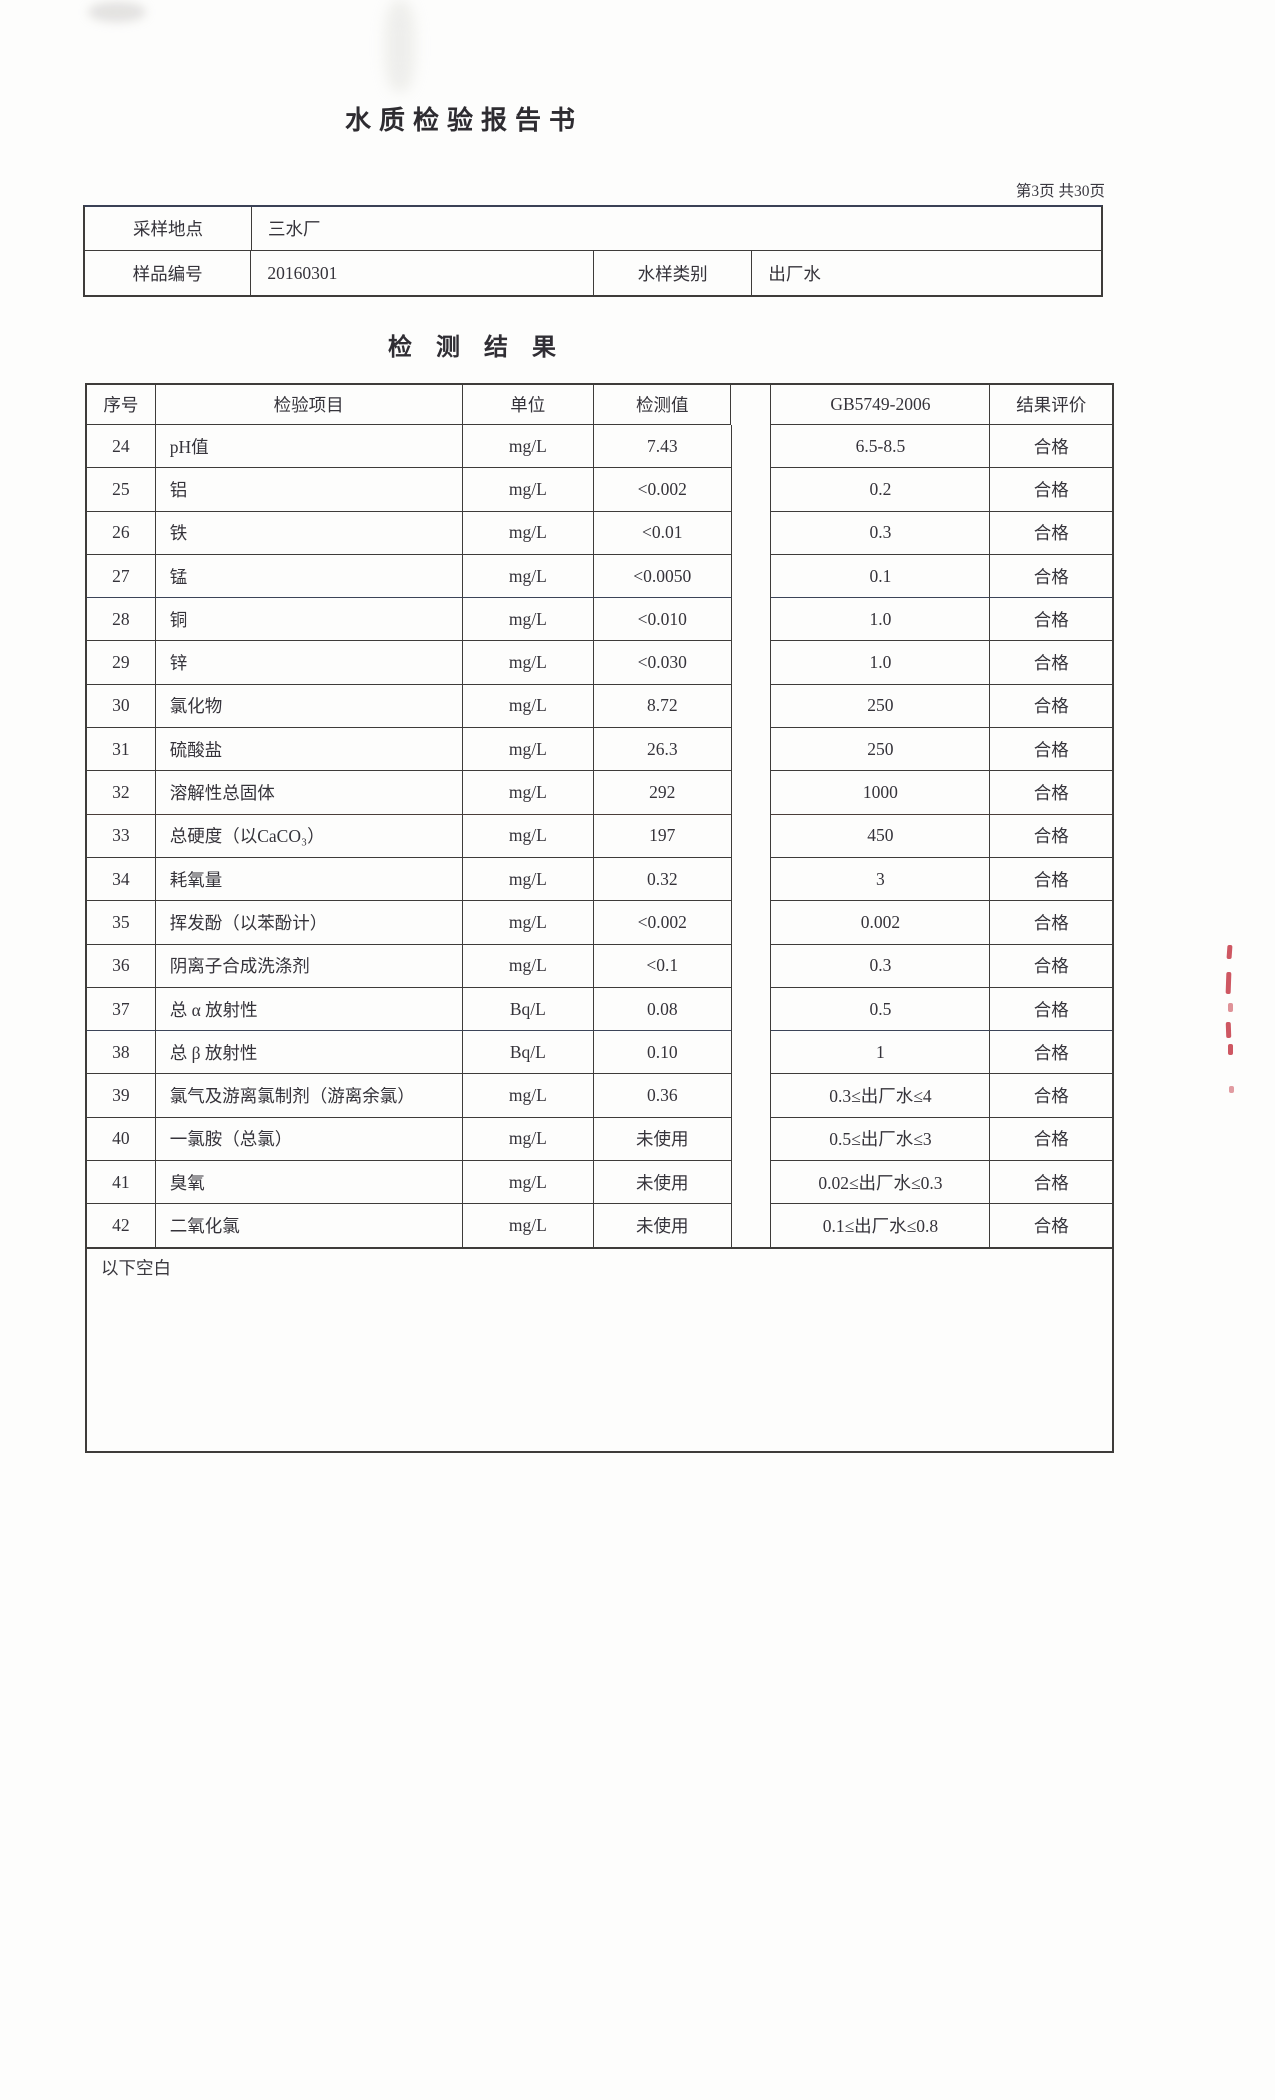 The width and height of the screenshot is (1275, 2100). I want to click on row-value: 8.72, so click(663, 706).